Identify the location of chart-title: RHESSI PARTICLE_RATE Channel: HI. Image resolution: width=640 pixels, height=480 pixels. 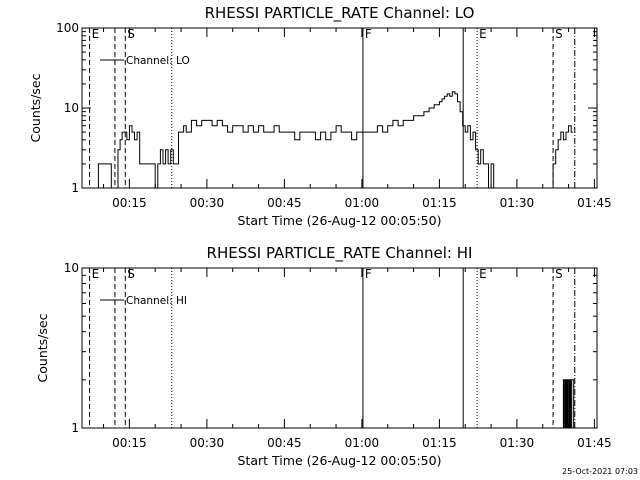
(340, 253).